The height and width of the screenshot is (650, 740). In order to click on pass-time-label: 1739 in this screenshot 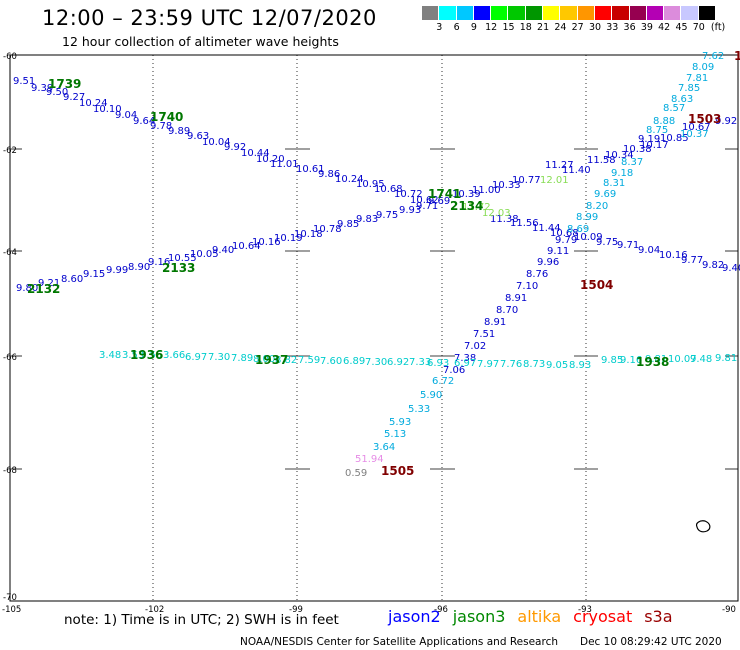, I will do `click(64, 84)`.